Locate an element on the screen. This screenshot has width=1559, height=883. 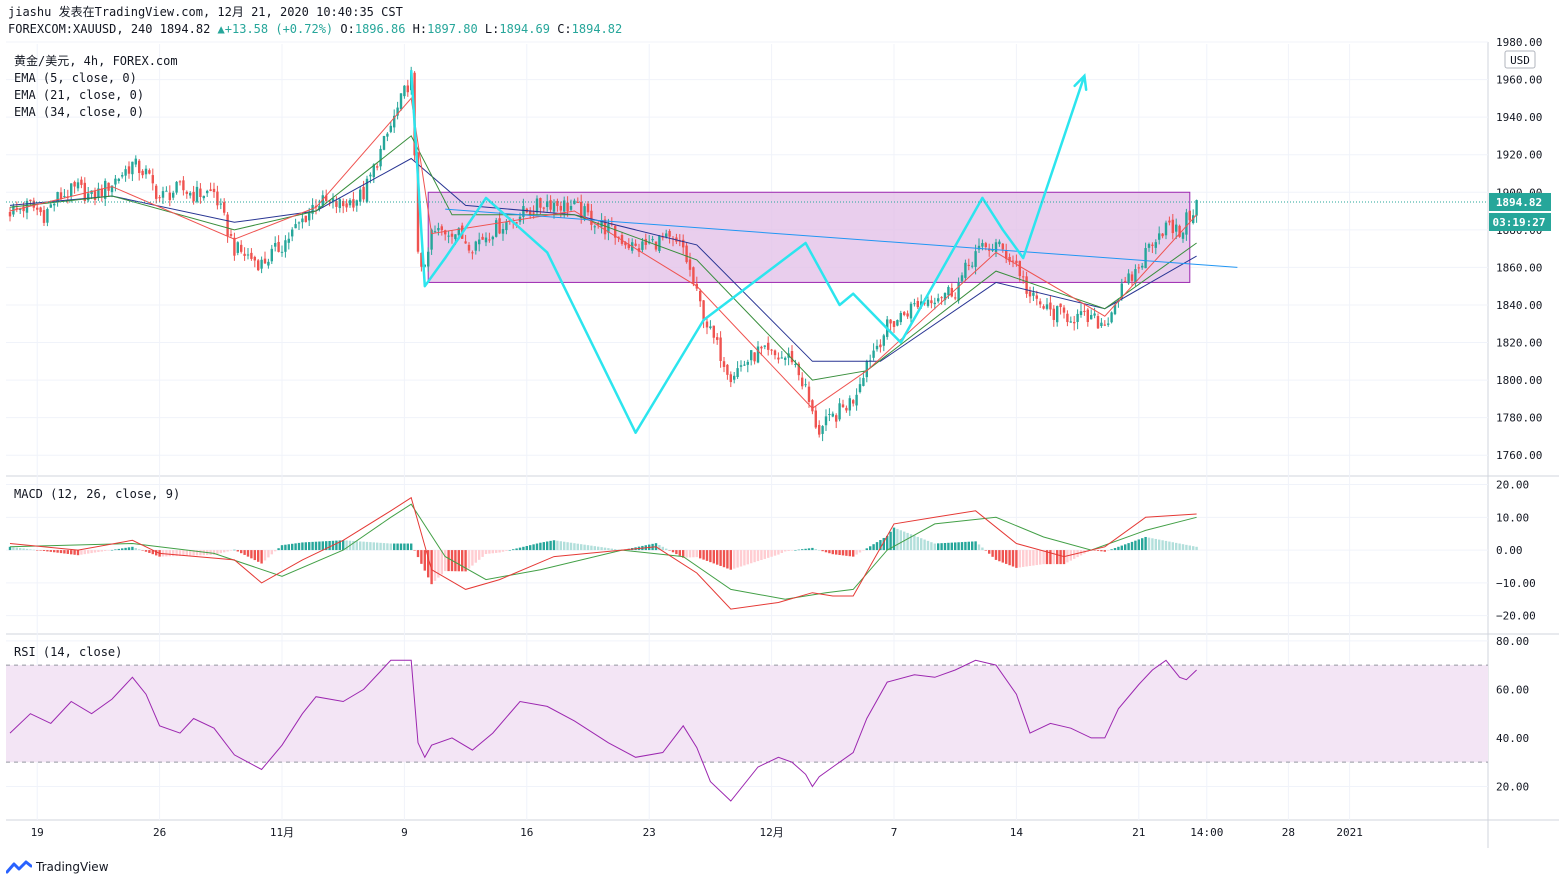
price-tick-label: 1760.00 is located at coordinates (1519, 455).